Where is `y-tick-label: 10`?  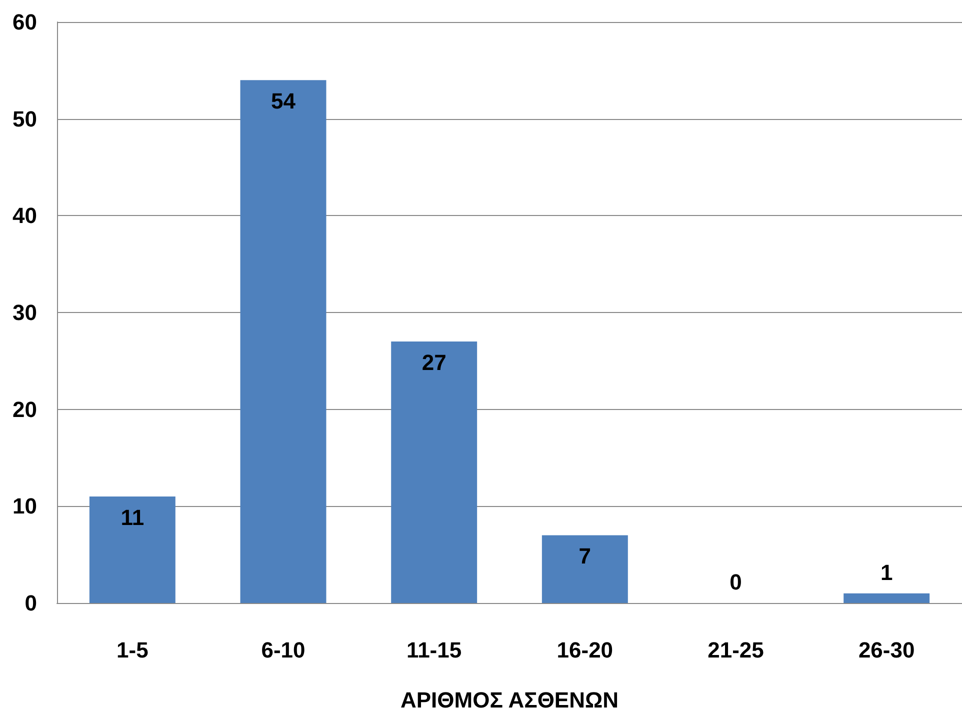 y-tick-label: 10 is located at coordinates (24, 506).